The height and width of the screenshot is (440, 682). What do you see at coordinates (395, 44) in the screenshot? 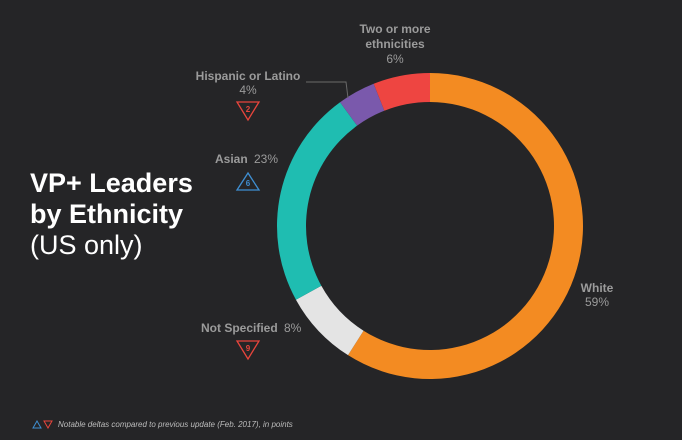
I see `two-more-label-line2: ethnicities` at bounding box center [395, 44].